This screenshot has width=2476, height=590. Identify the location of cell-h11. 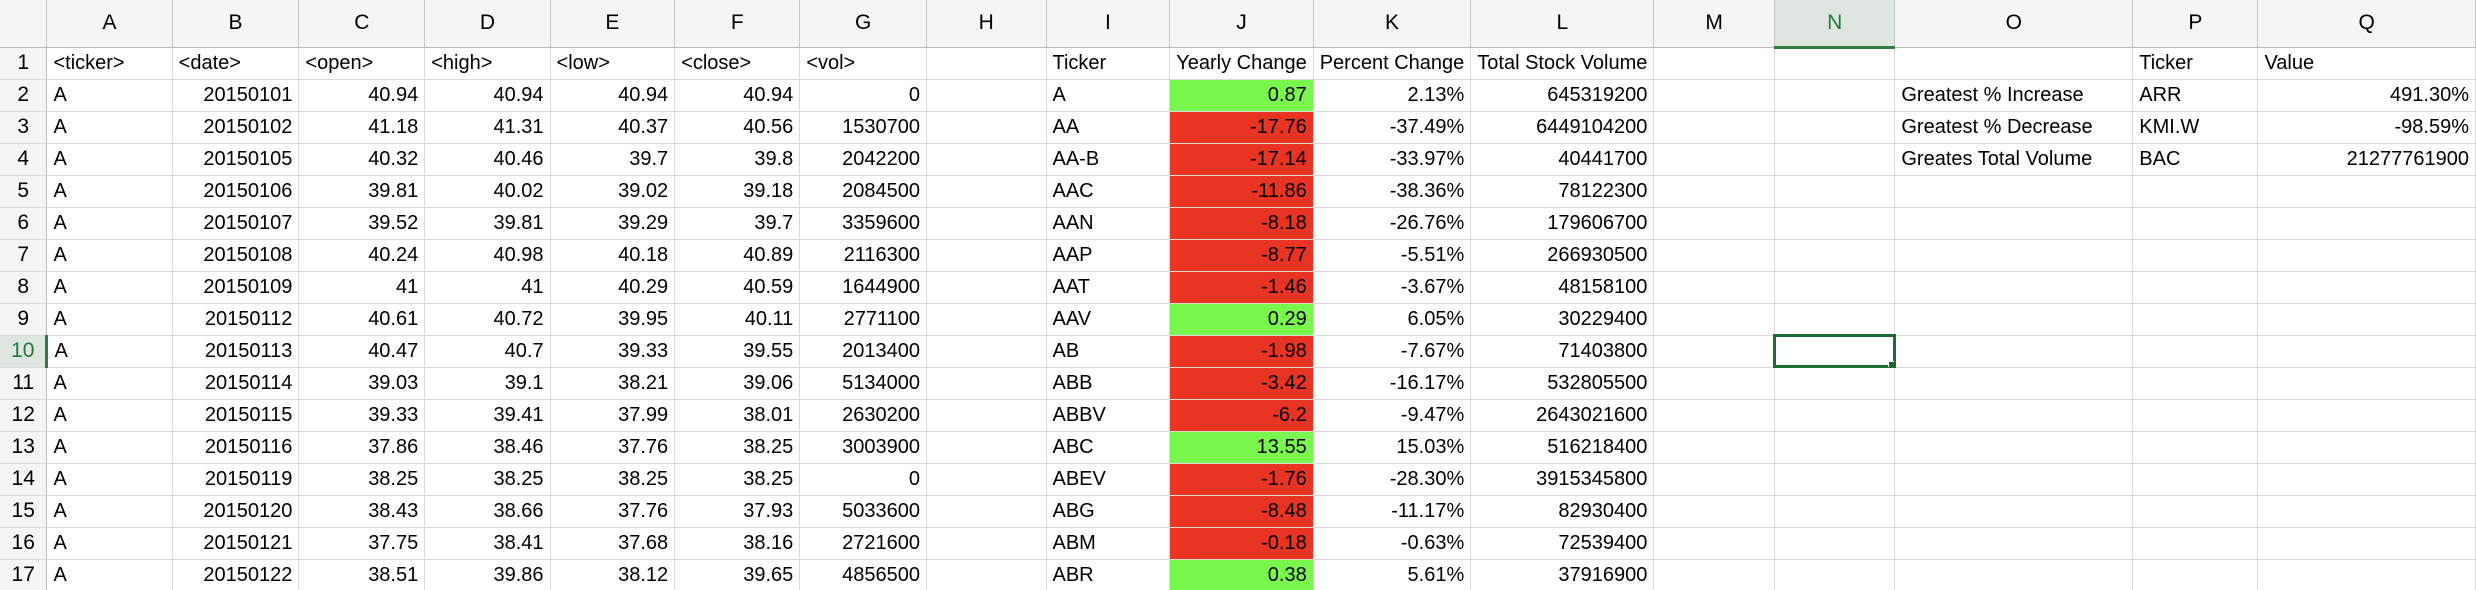
(986, 383).